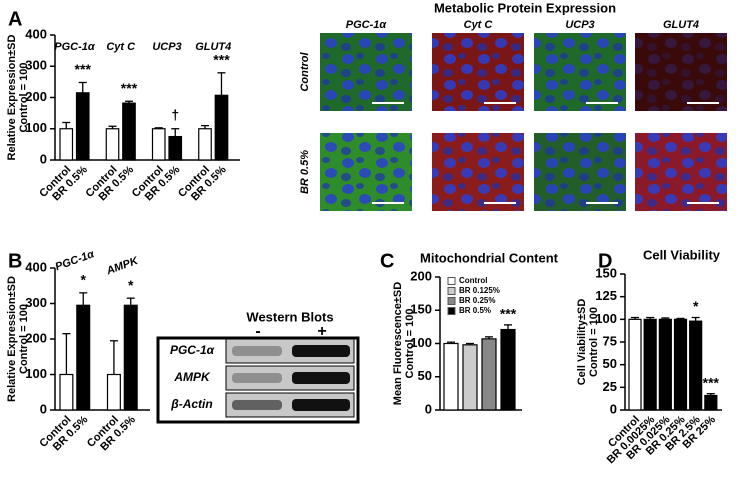  I want to click on blot-lane: +, so click(321, 331).